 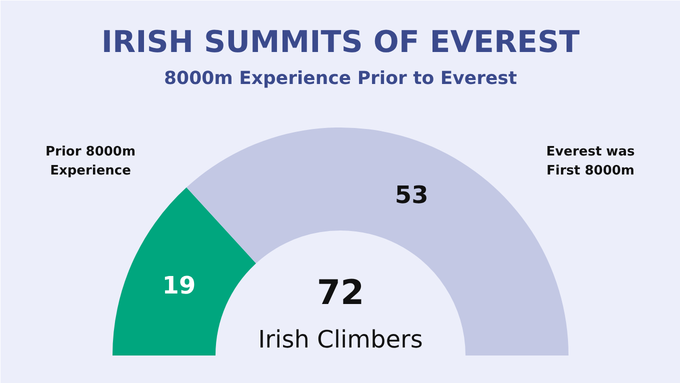 I want to click on chart-title: IRISH SUMMITS OF EVEREST, so click(x=340, y=42).